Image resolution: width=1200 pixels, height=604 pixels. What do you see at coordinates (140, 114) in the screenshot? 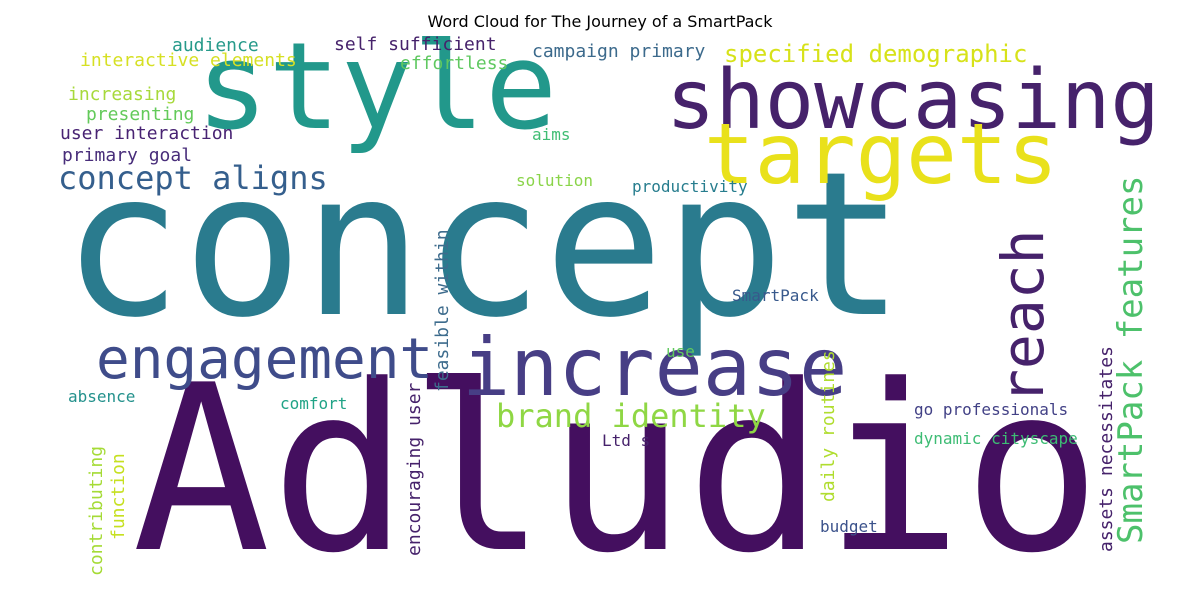
I see `word-presenting: presenting` at bounding box center [140, 114].